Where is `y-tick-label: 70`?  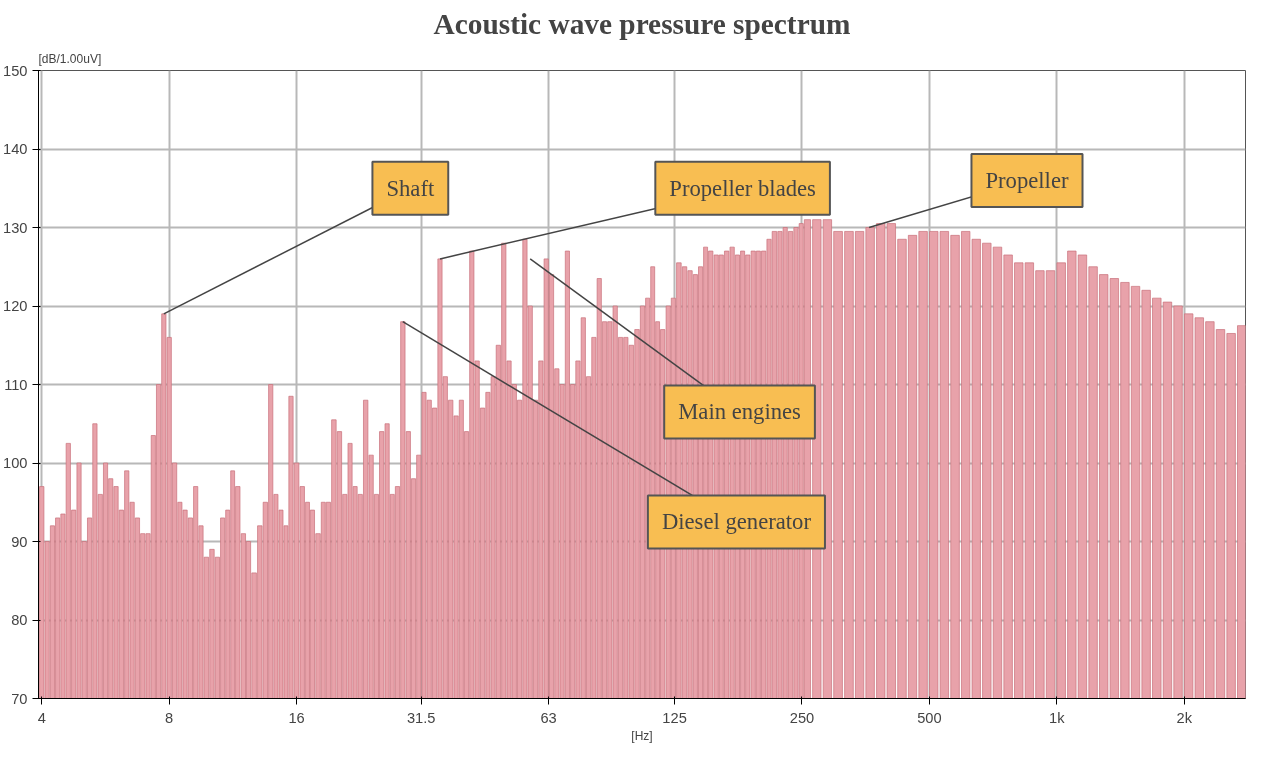 y-tick-label: 70 is located at coordinates (19, 698).